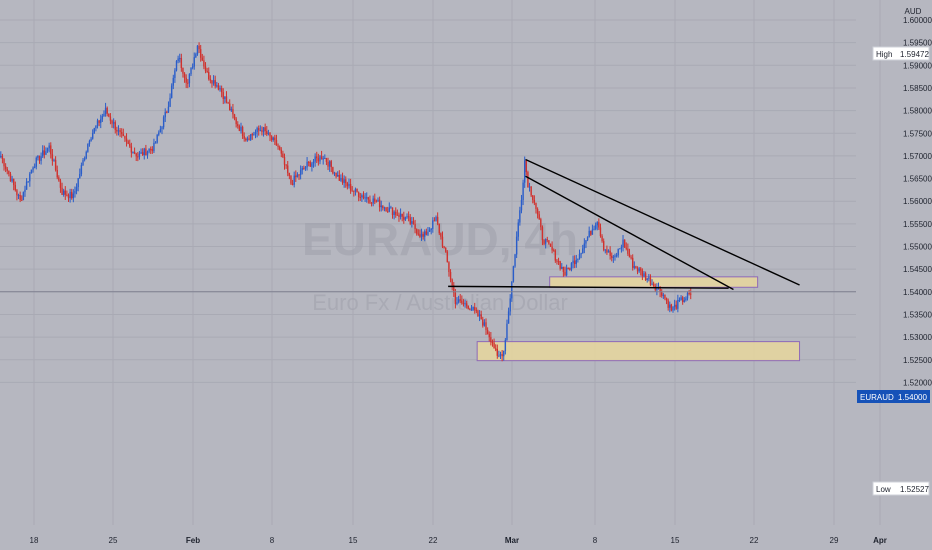  Describe the element at coordinates (917, 133) in the screenshot. I see `price-tick-label: 1.57500` at that location.